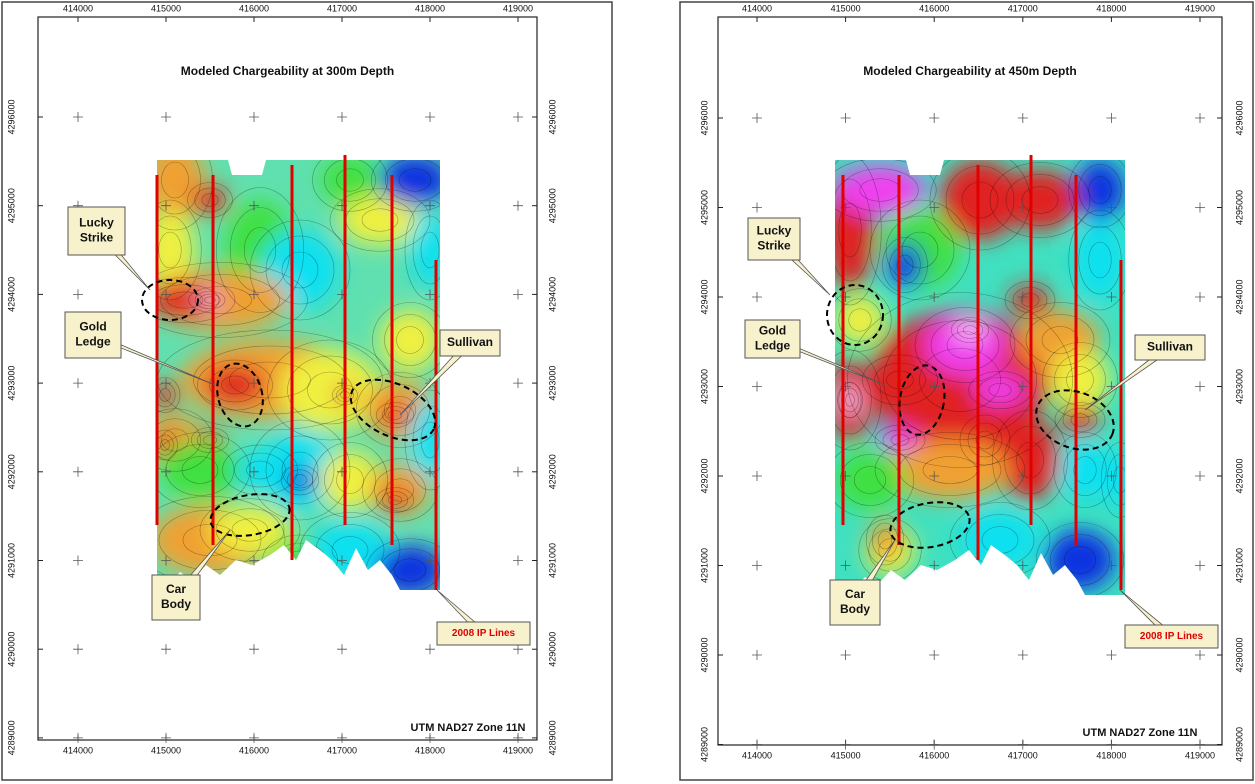 The height and width of the screenshot is (784, 1255). Describe the element at coordinates (704, 207) in the screenshot. I see `y-tick-label: 4295000` at that location.